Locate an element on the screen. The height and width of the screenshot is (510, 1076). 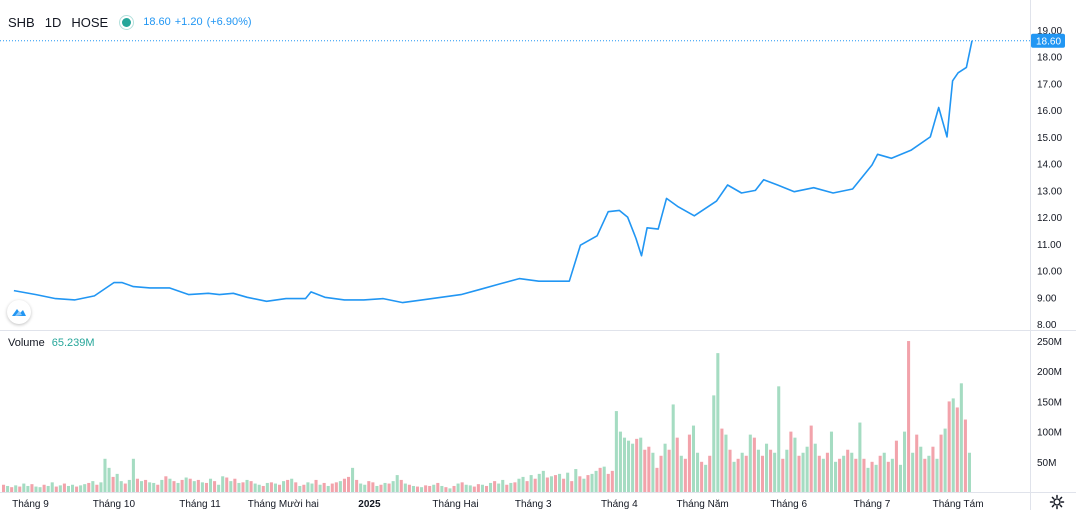
volume-tick-label: 50M is located at coordinates (1046, 463).